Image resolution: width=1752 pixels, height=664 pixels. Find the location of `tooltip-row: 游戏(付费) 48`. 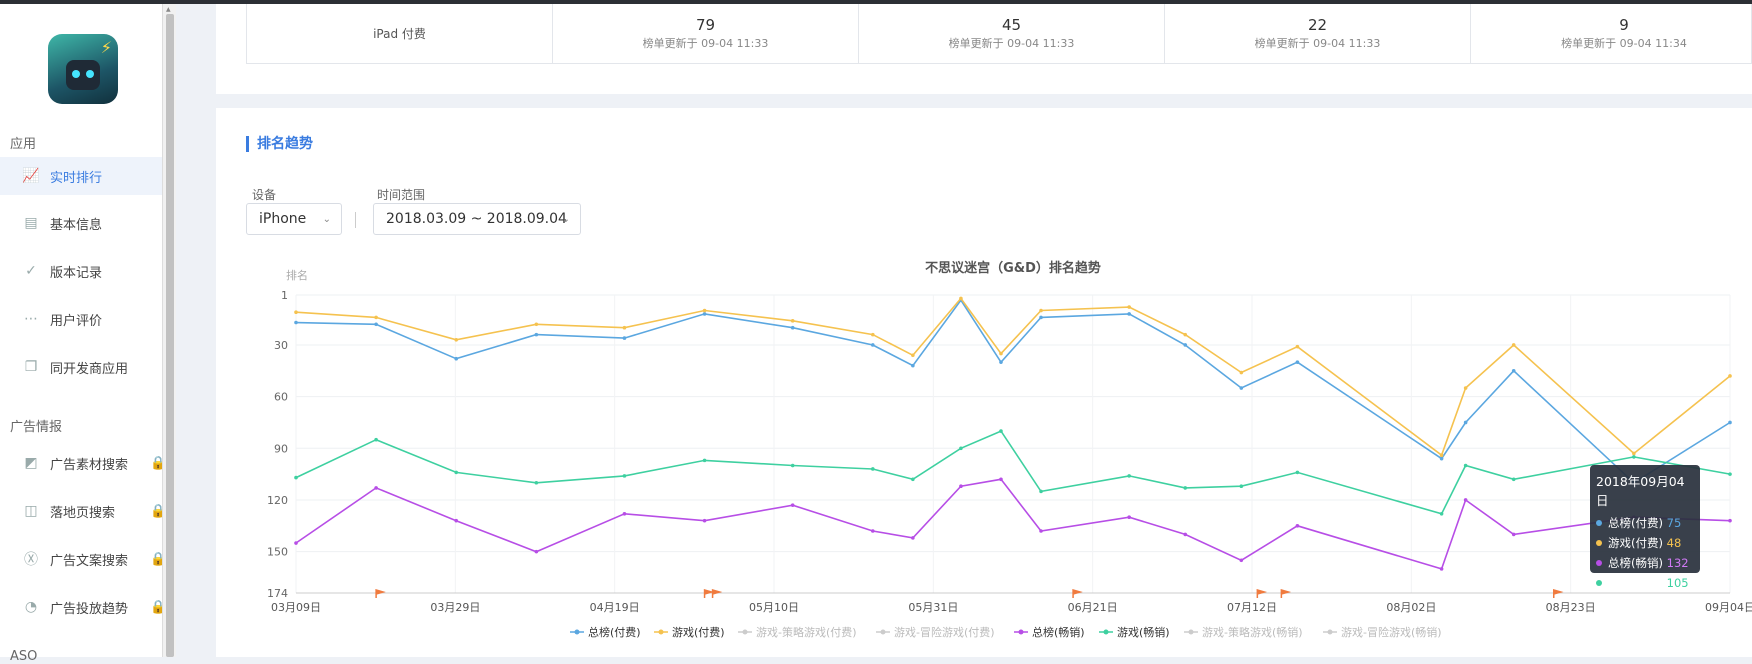

tooltip-row: 游戏(付费) 48 is located at coordinates (1645, 543).